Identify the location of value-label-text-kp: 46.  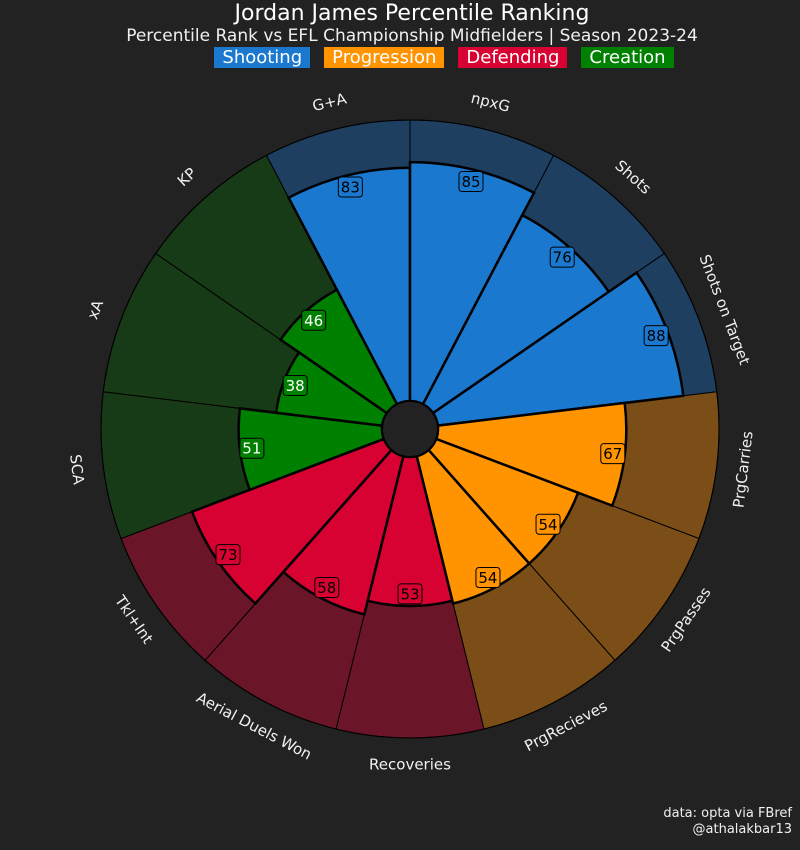
(313, 321).